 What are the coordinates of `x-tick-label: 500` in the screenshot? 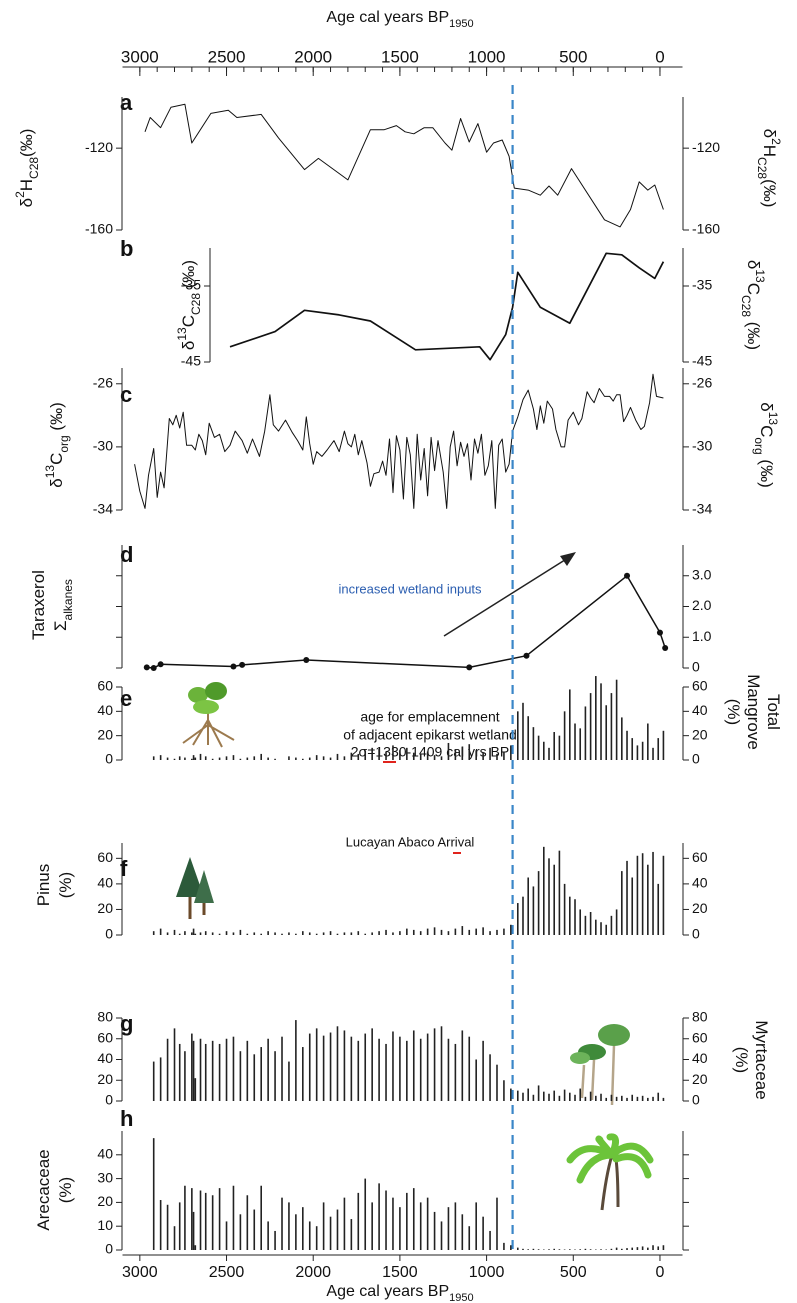 It's located at (573, 56).